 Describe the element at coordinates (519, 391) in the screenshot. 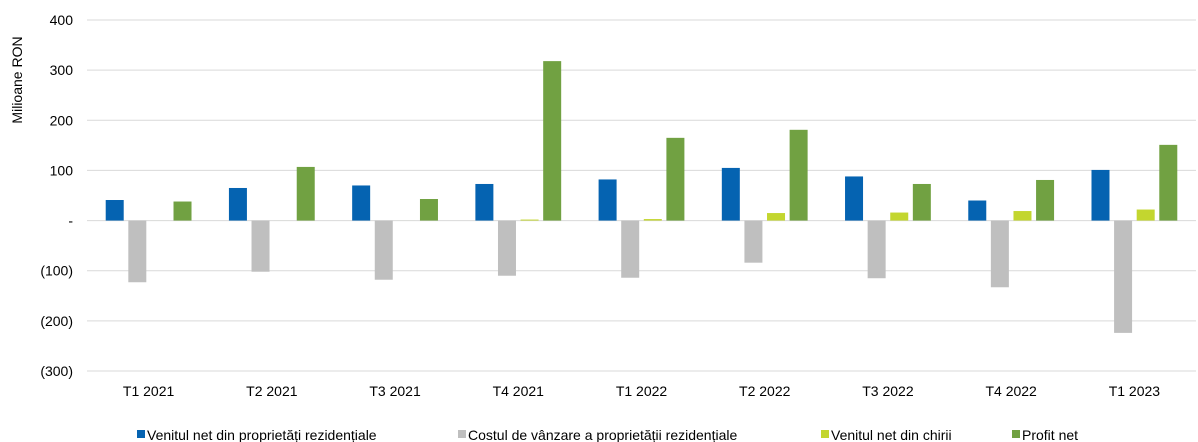

I see `x-tick-label: T4 2021` at that location.